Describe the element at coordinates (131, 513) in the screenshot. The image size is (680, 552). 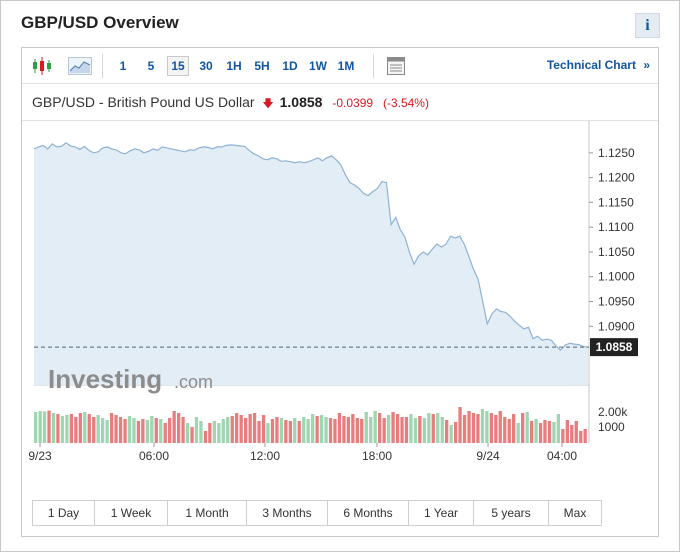
I see `range-1-week: 1 Week` at that location.